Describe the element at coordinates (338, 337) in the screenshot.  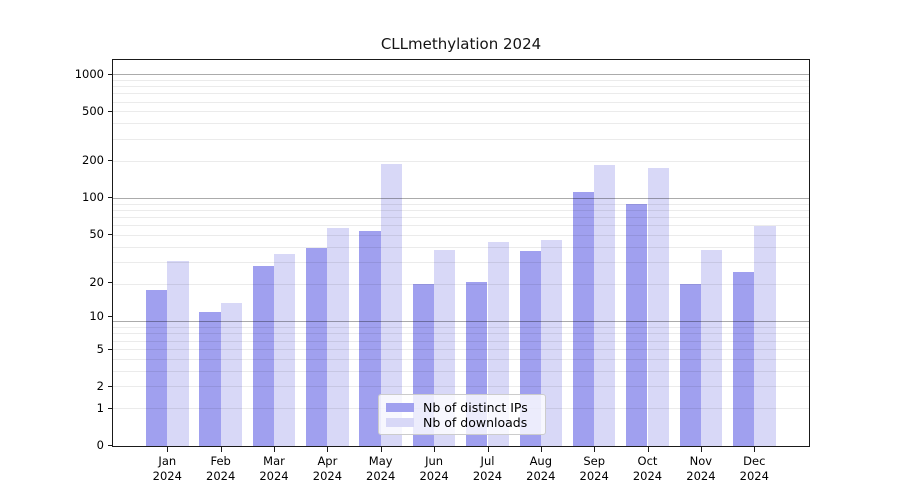
I see `bar-downloads-apr` at that location.